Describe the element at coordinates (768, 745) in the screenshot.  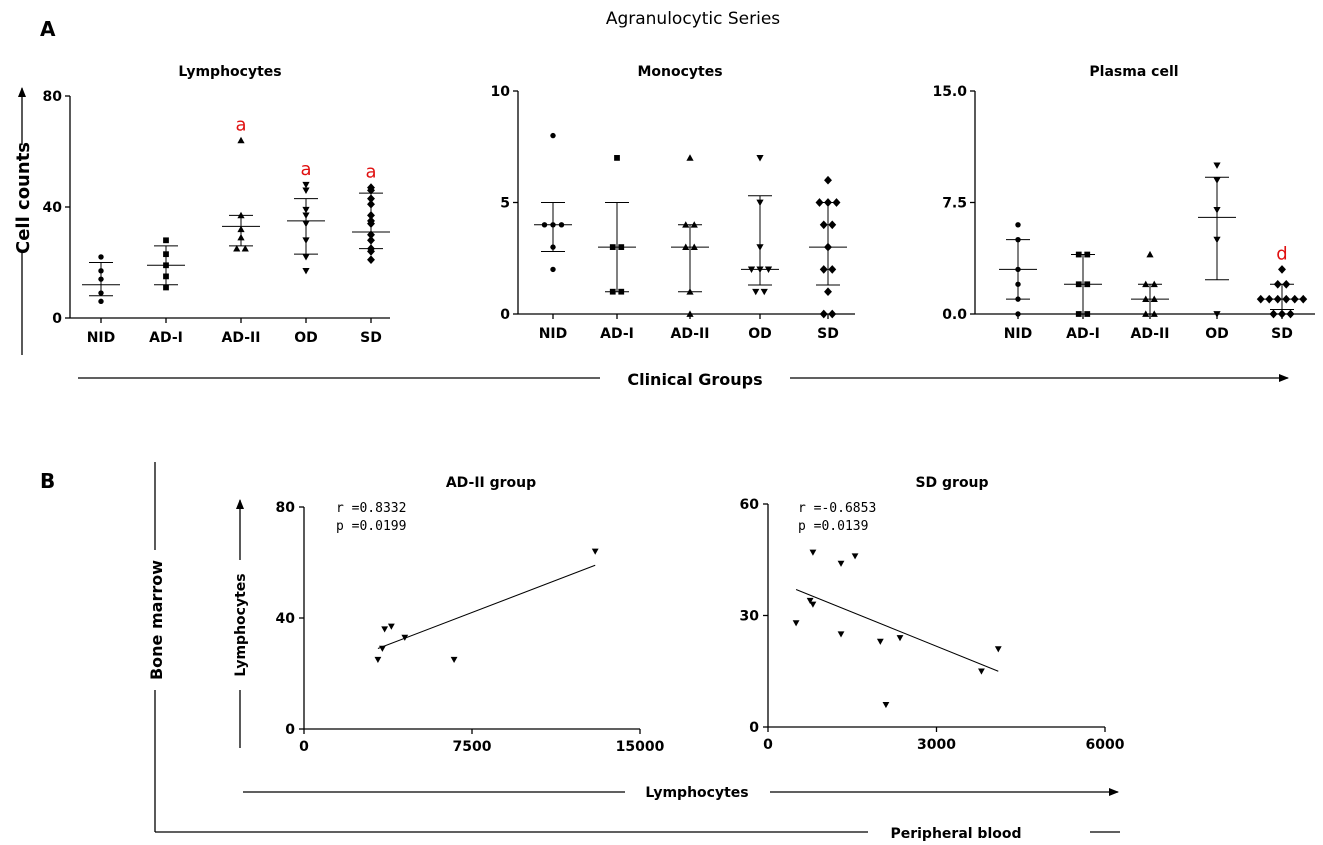
I see `x-tick-label: 0` at that location.